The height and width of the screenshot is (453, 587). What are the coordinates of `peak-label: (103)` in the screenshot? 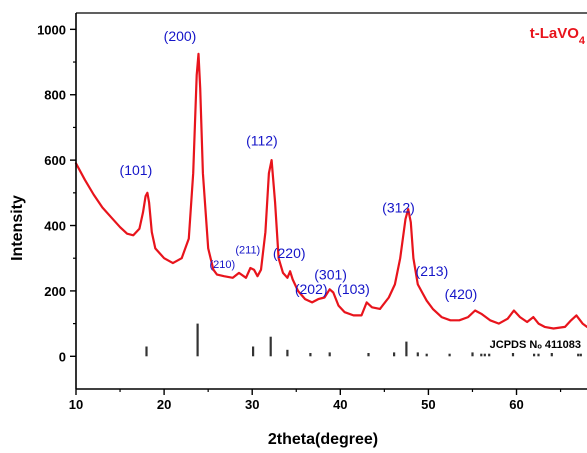 It's located at (353, 289).